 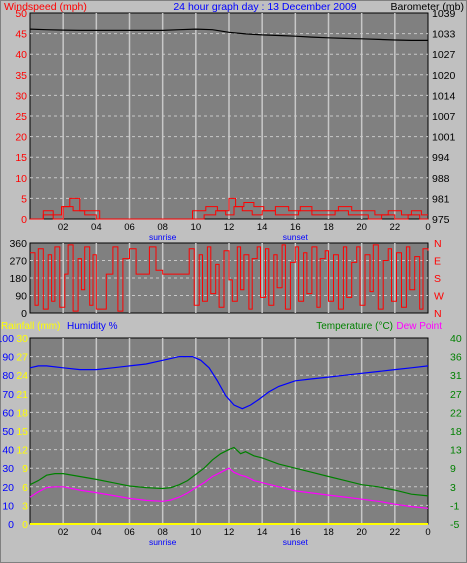 I want to click on y-tick-label: N, so click(x=438, y=314).